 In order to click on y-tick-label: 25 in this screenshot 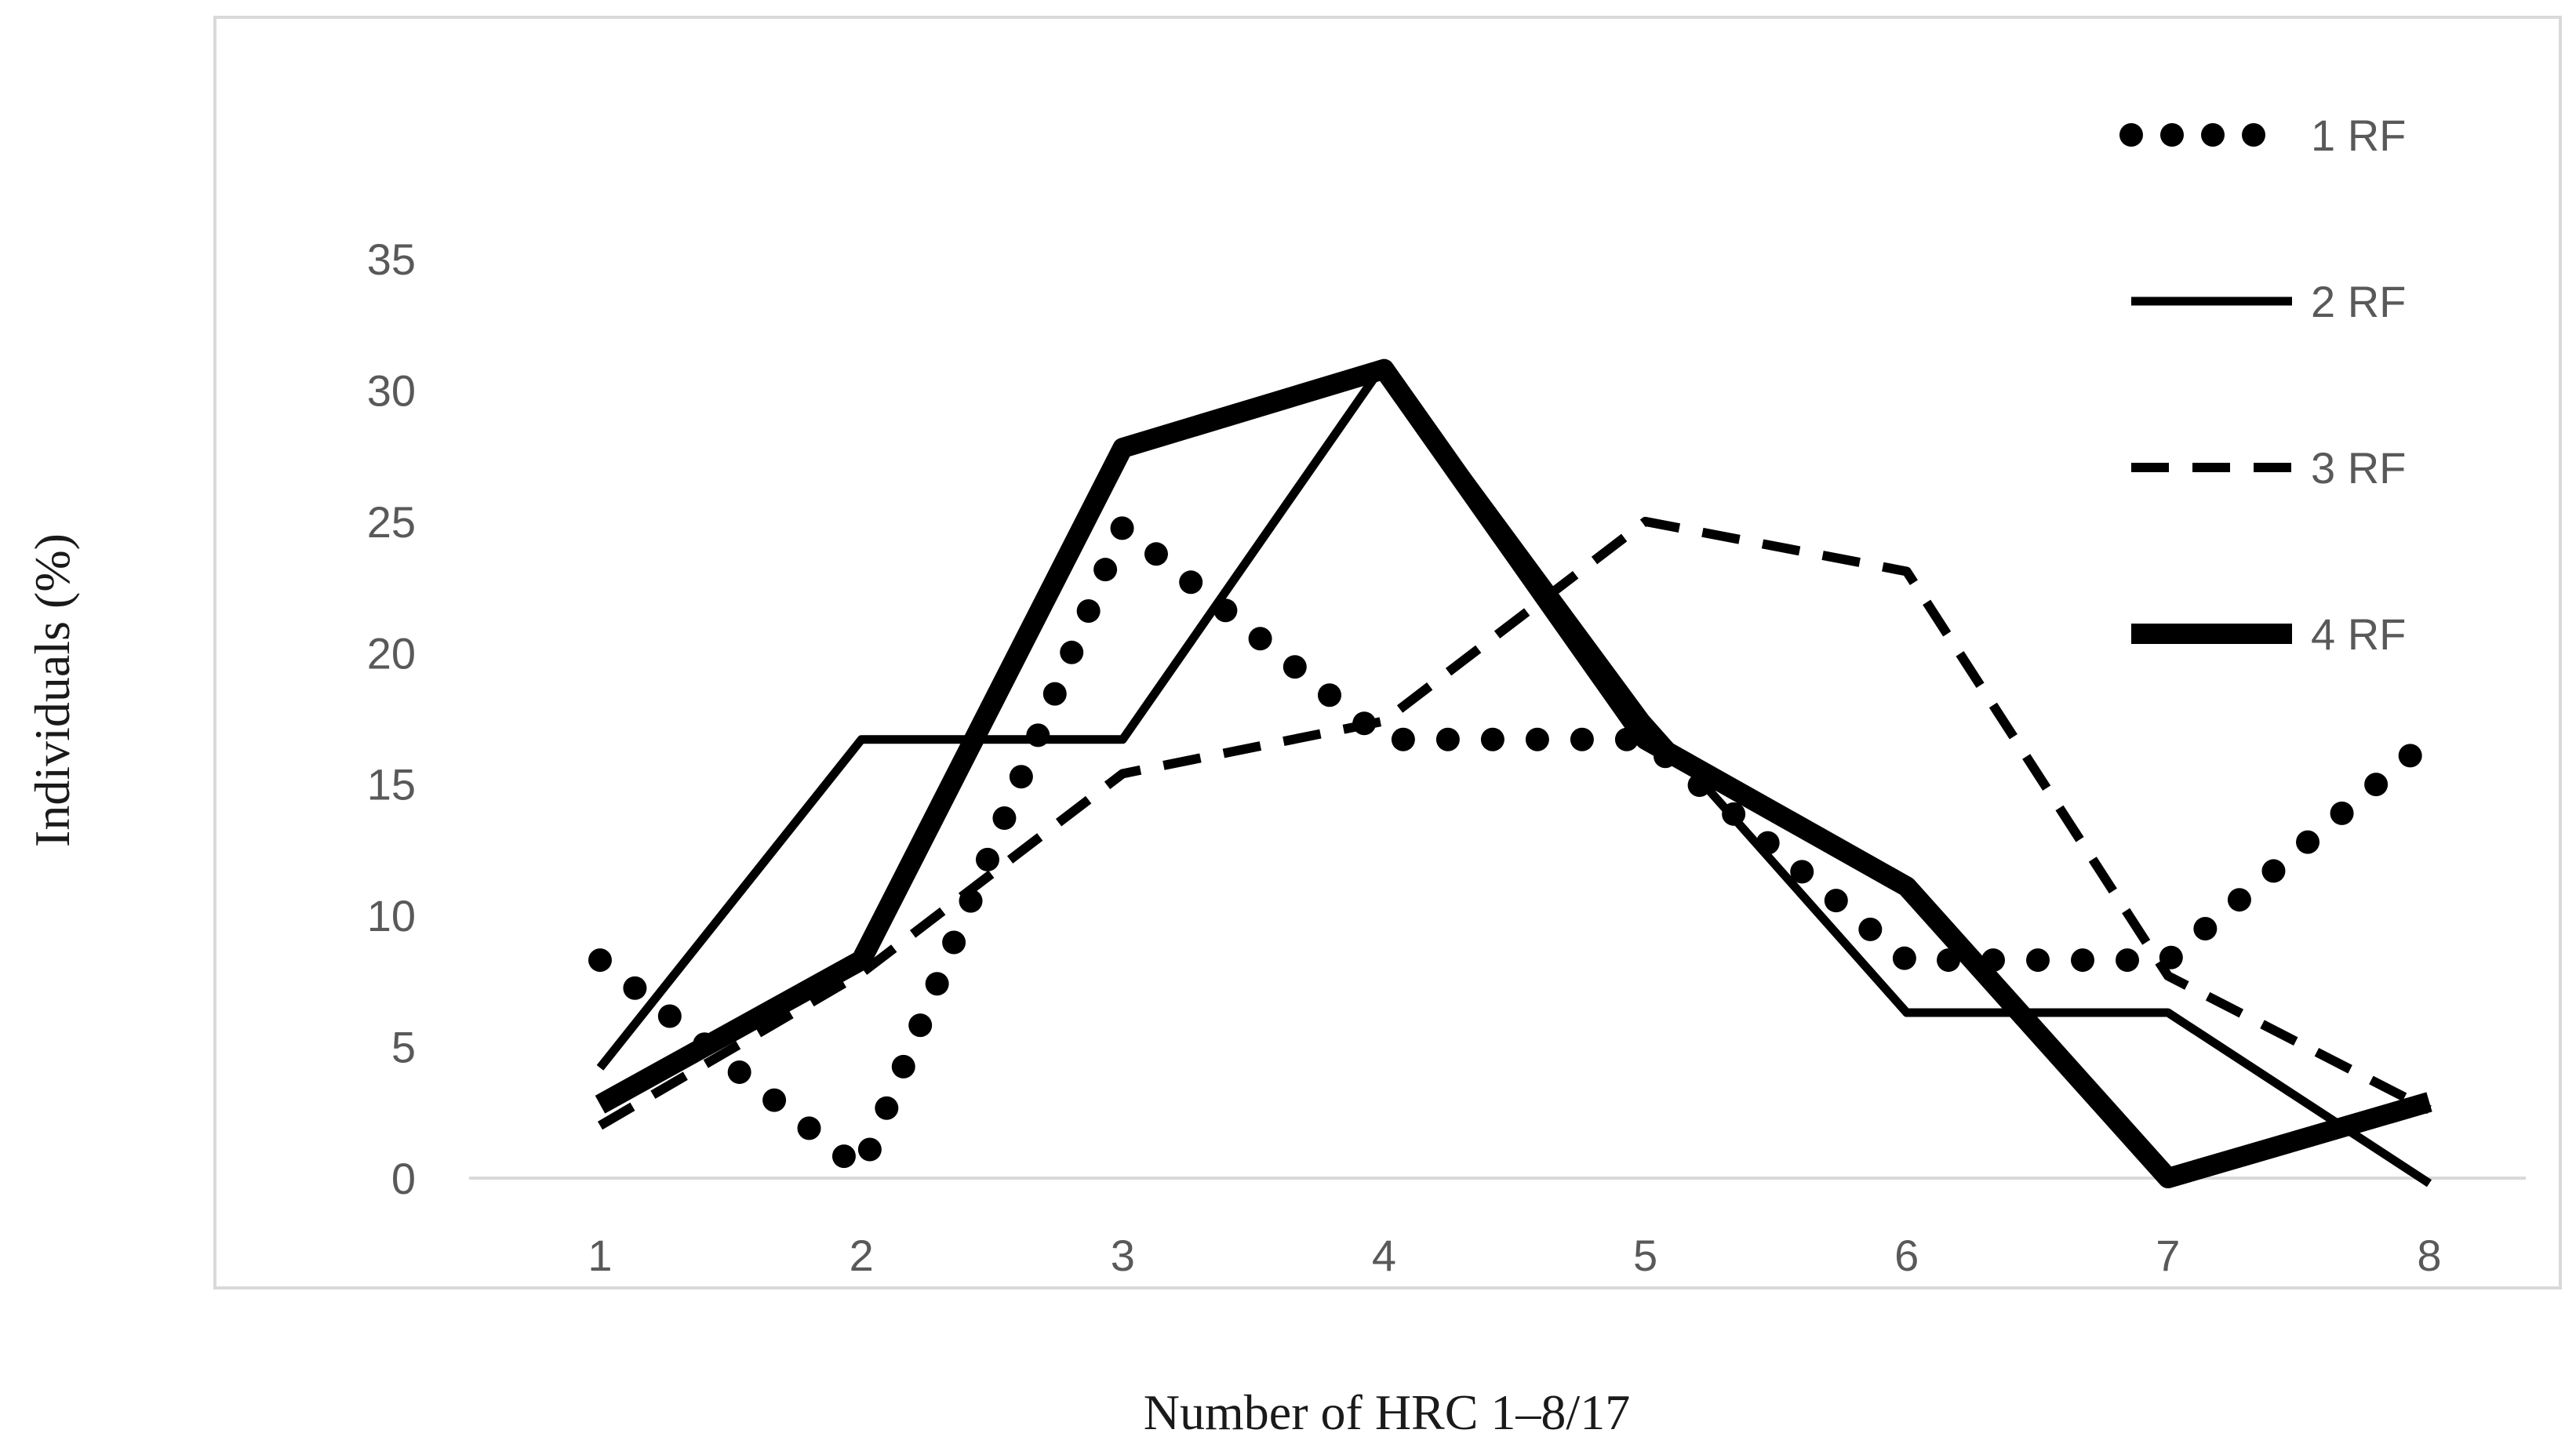, I will do `click(391, 522)`.